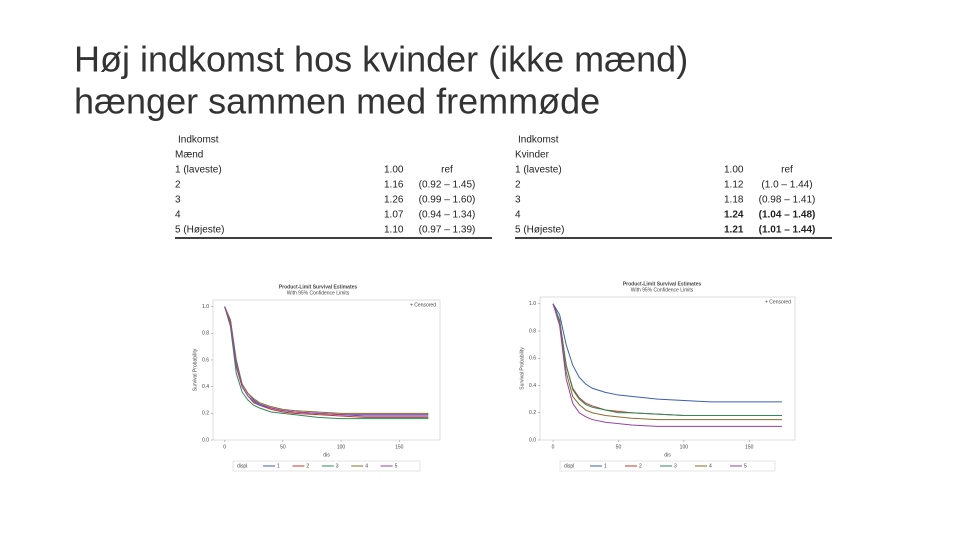 Image resolution: width=960 pixels, height=540 pixels. I want to click on table-header: Mænd, so click(189, 155).